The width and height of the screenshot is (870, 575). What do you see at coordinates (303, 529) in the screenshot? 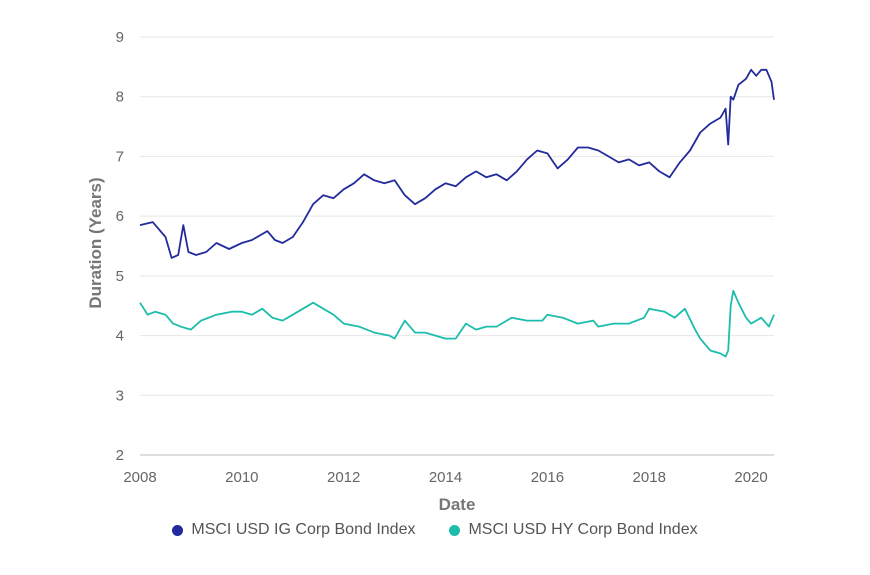
I see `legend-label-ig: MSCI USD IG Corp Bond Index` at bounding box center [303, 529].